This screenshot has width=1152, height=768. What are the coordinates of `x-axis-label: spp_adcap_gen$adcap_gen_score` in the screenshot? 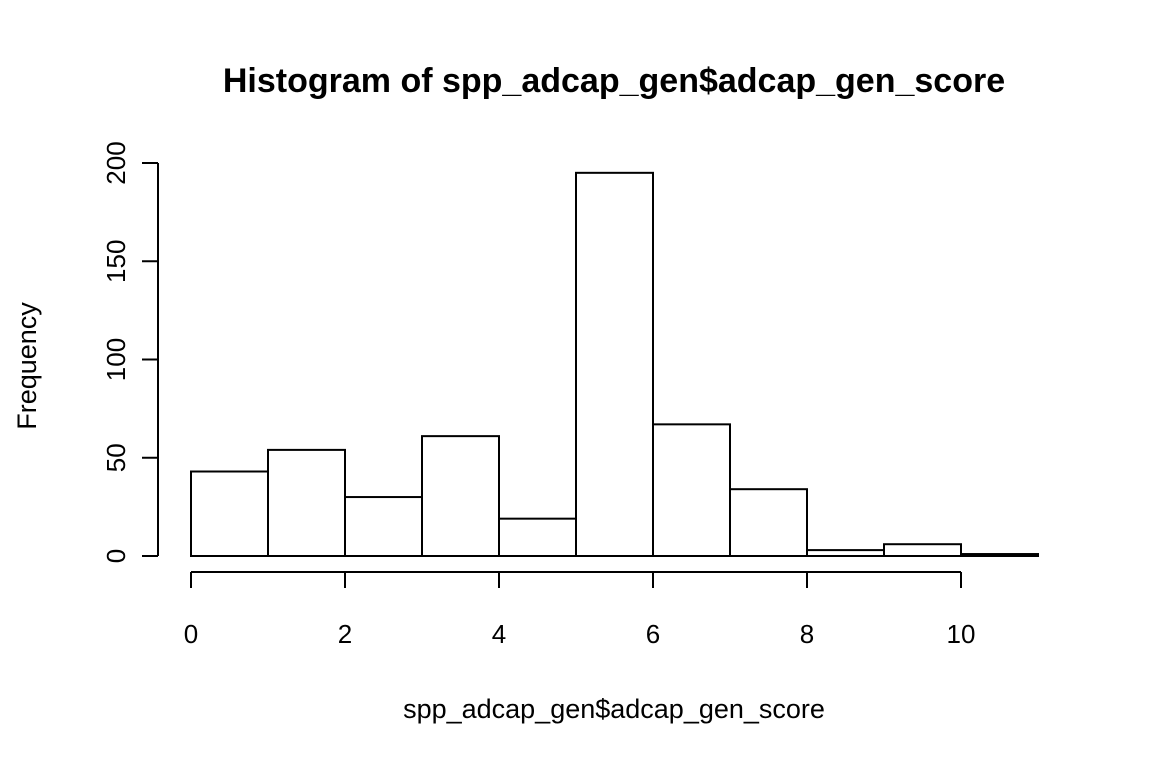 It's located at (614, 709).